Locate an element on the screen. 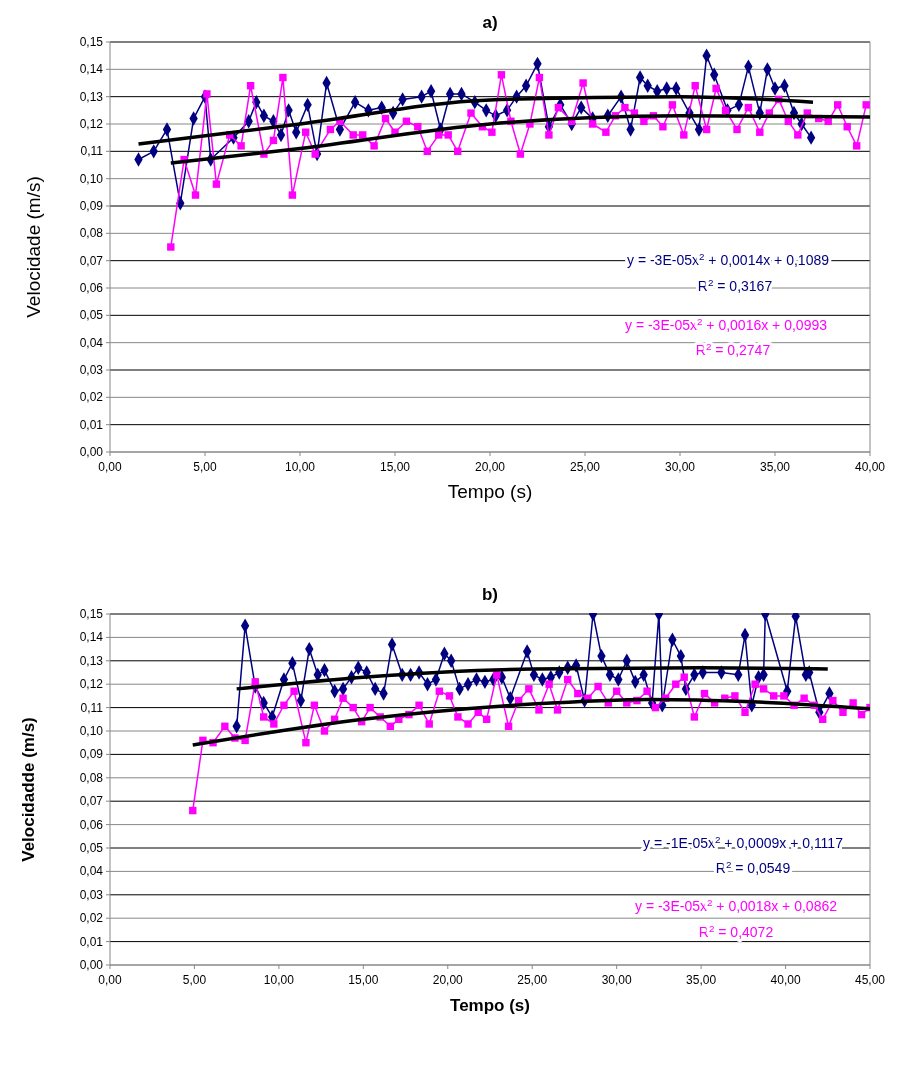  x-tick-label: 45,00 is located at coordinates (870, 980).